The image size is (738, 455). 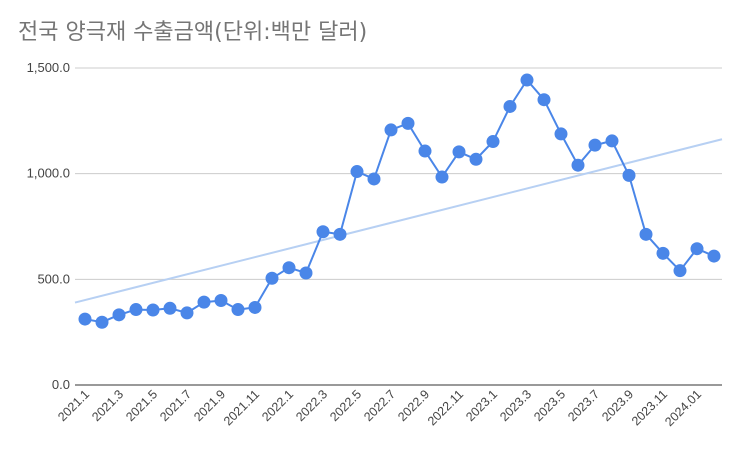 What do you see at coordinates (549, 405) in the screenshot?
I see `x-tick-label: 2023.5` at bounding box center [549, 405].